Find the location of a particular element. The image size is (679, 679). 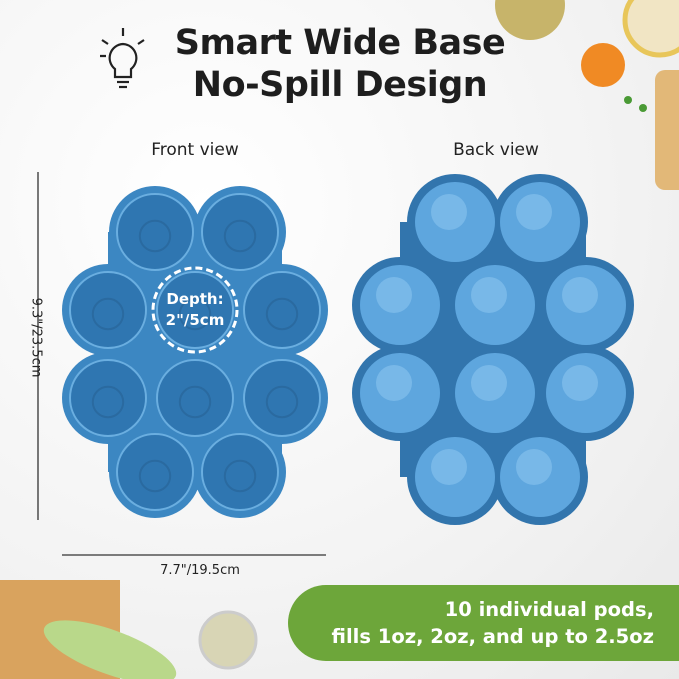

title-line-2: No-Spill Design is located at coordinates (340, 85).